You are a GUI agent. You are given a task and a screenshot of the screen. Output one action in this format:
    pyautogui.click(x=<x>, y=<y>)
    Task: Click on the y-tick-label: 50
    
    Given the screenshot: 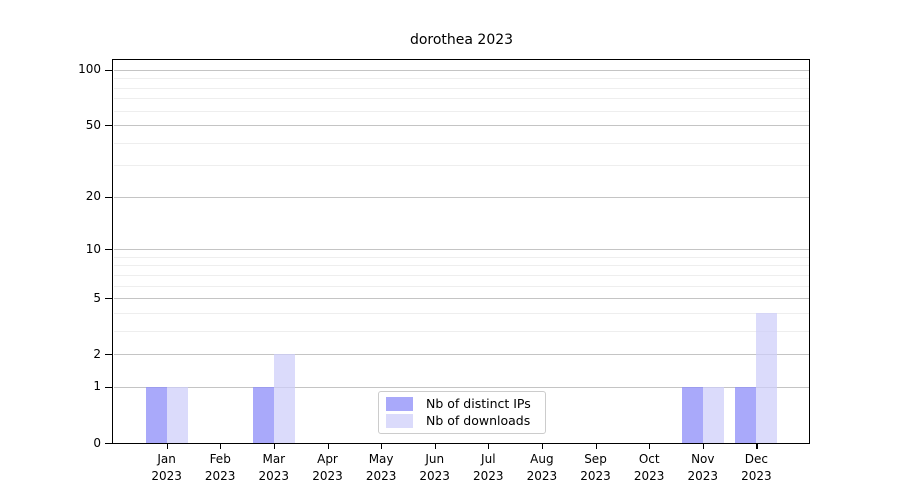 What is the action you would take?
    pyautogui.click(x=93, y=124)
    